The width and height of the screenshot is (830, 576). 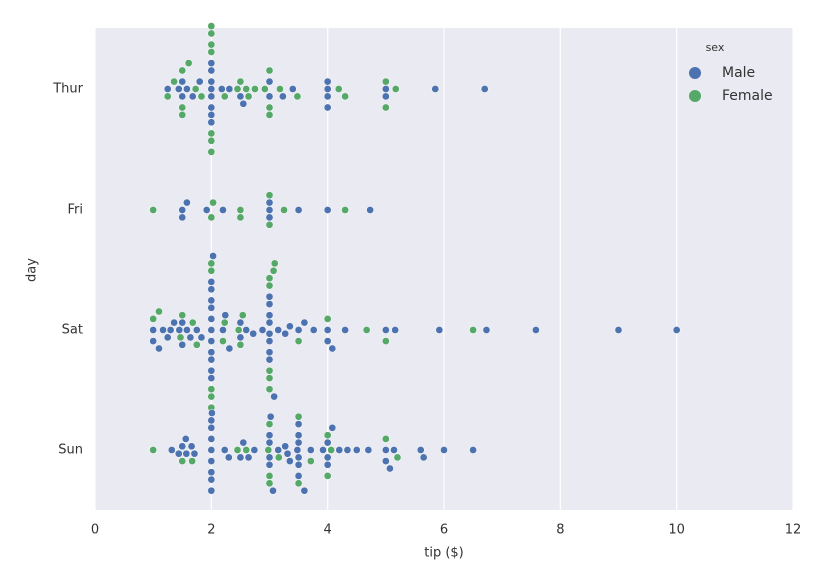 What do you see at coordinates (715, 47) in the screenshot?
I see `legend-title: sex` at bounding box center [715, 47].